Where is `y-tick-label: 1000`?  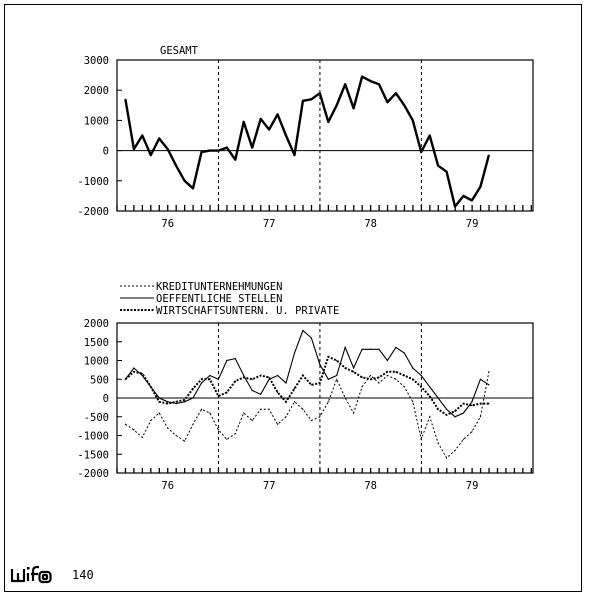 y-tick-label: 1000 is located at coordinates (96, 362).